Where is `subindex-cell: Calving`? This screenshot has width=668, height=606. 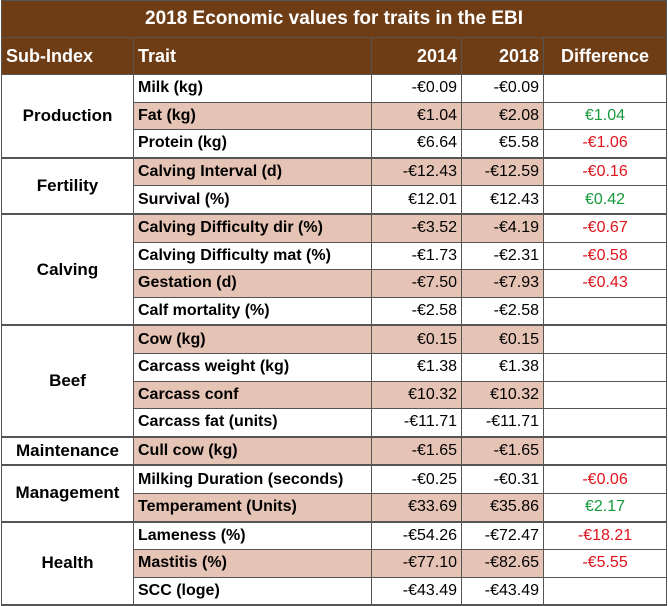 subindex-cell: Calving is located at coordinates (67, 270).